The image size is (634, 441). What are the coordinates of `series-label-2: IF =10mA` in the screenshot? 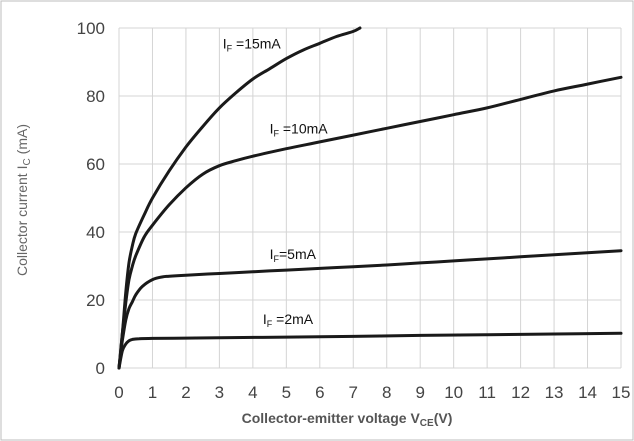 It's located at (299, 129).